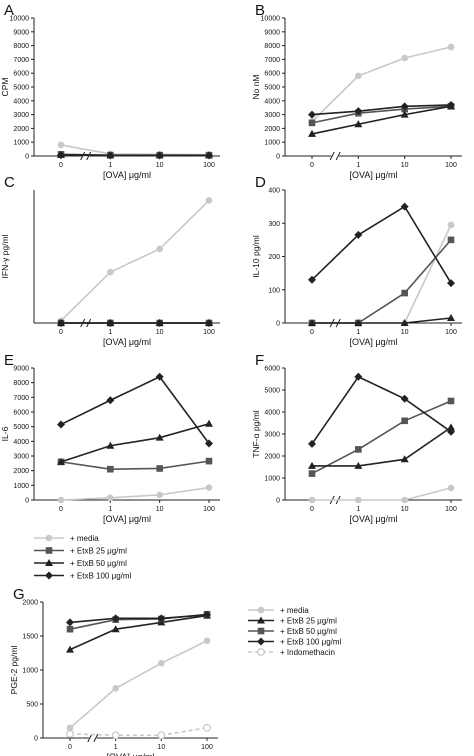 The width and height of the screenshot is (474, 756). I want to click on legend-entry: + Indomethacin, so click(291, 652).